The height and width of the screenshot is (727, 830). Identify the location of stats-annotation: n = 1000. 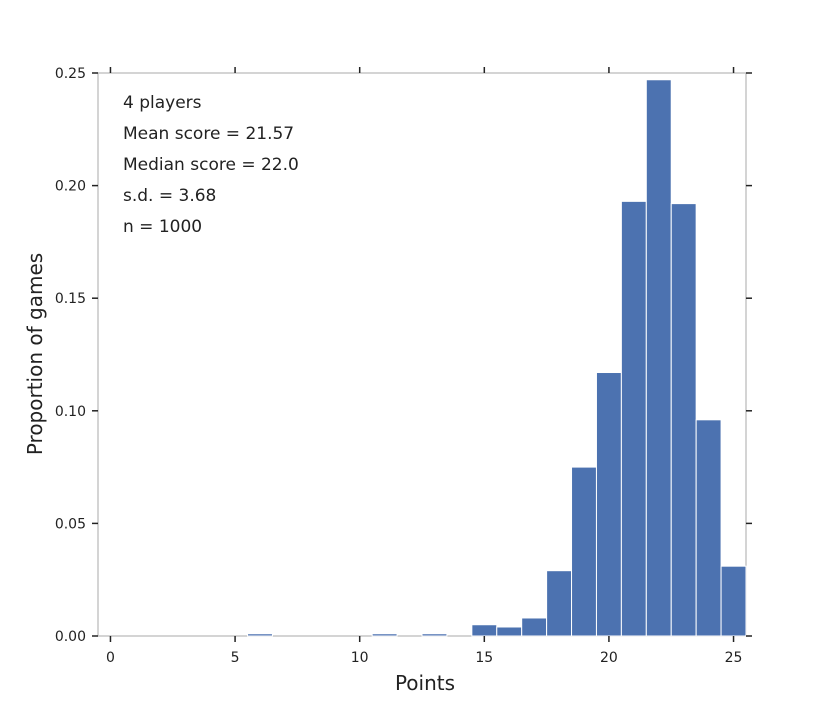
(162, 227).